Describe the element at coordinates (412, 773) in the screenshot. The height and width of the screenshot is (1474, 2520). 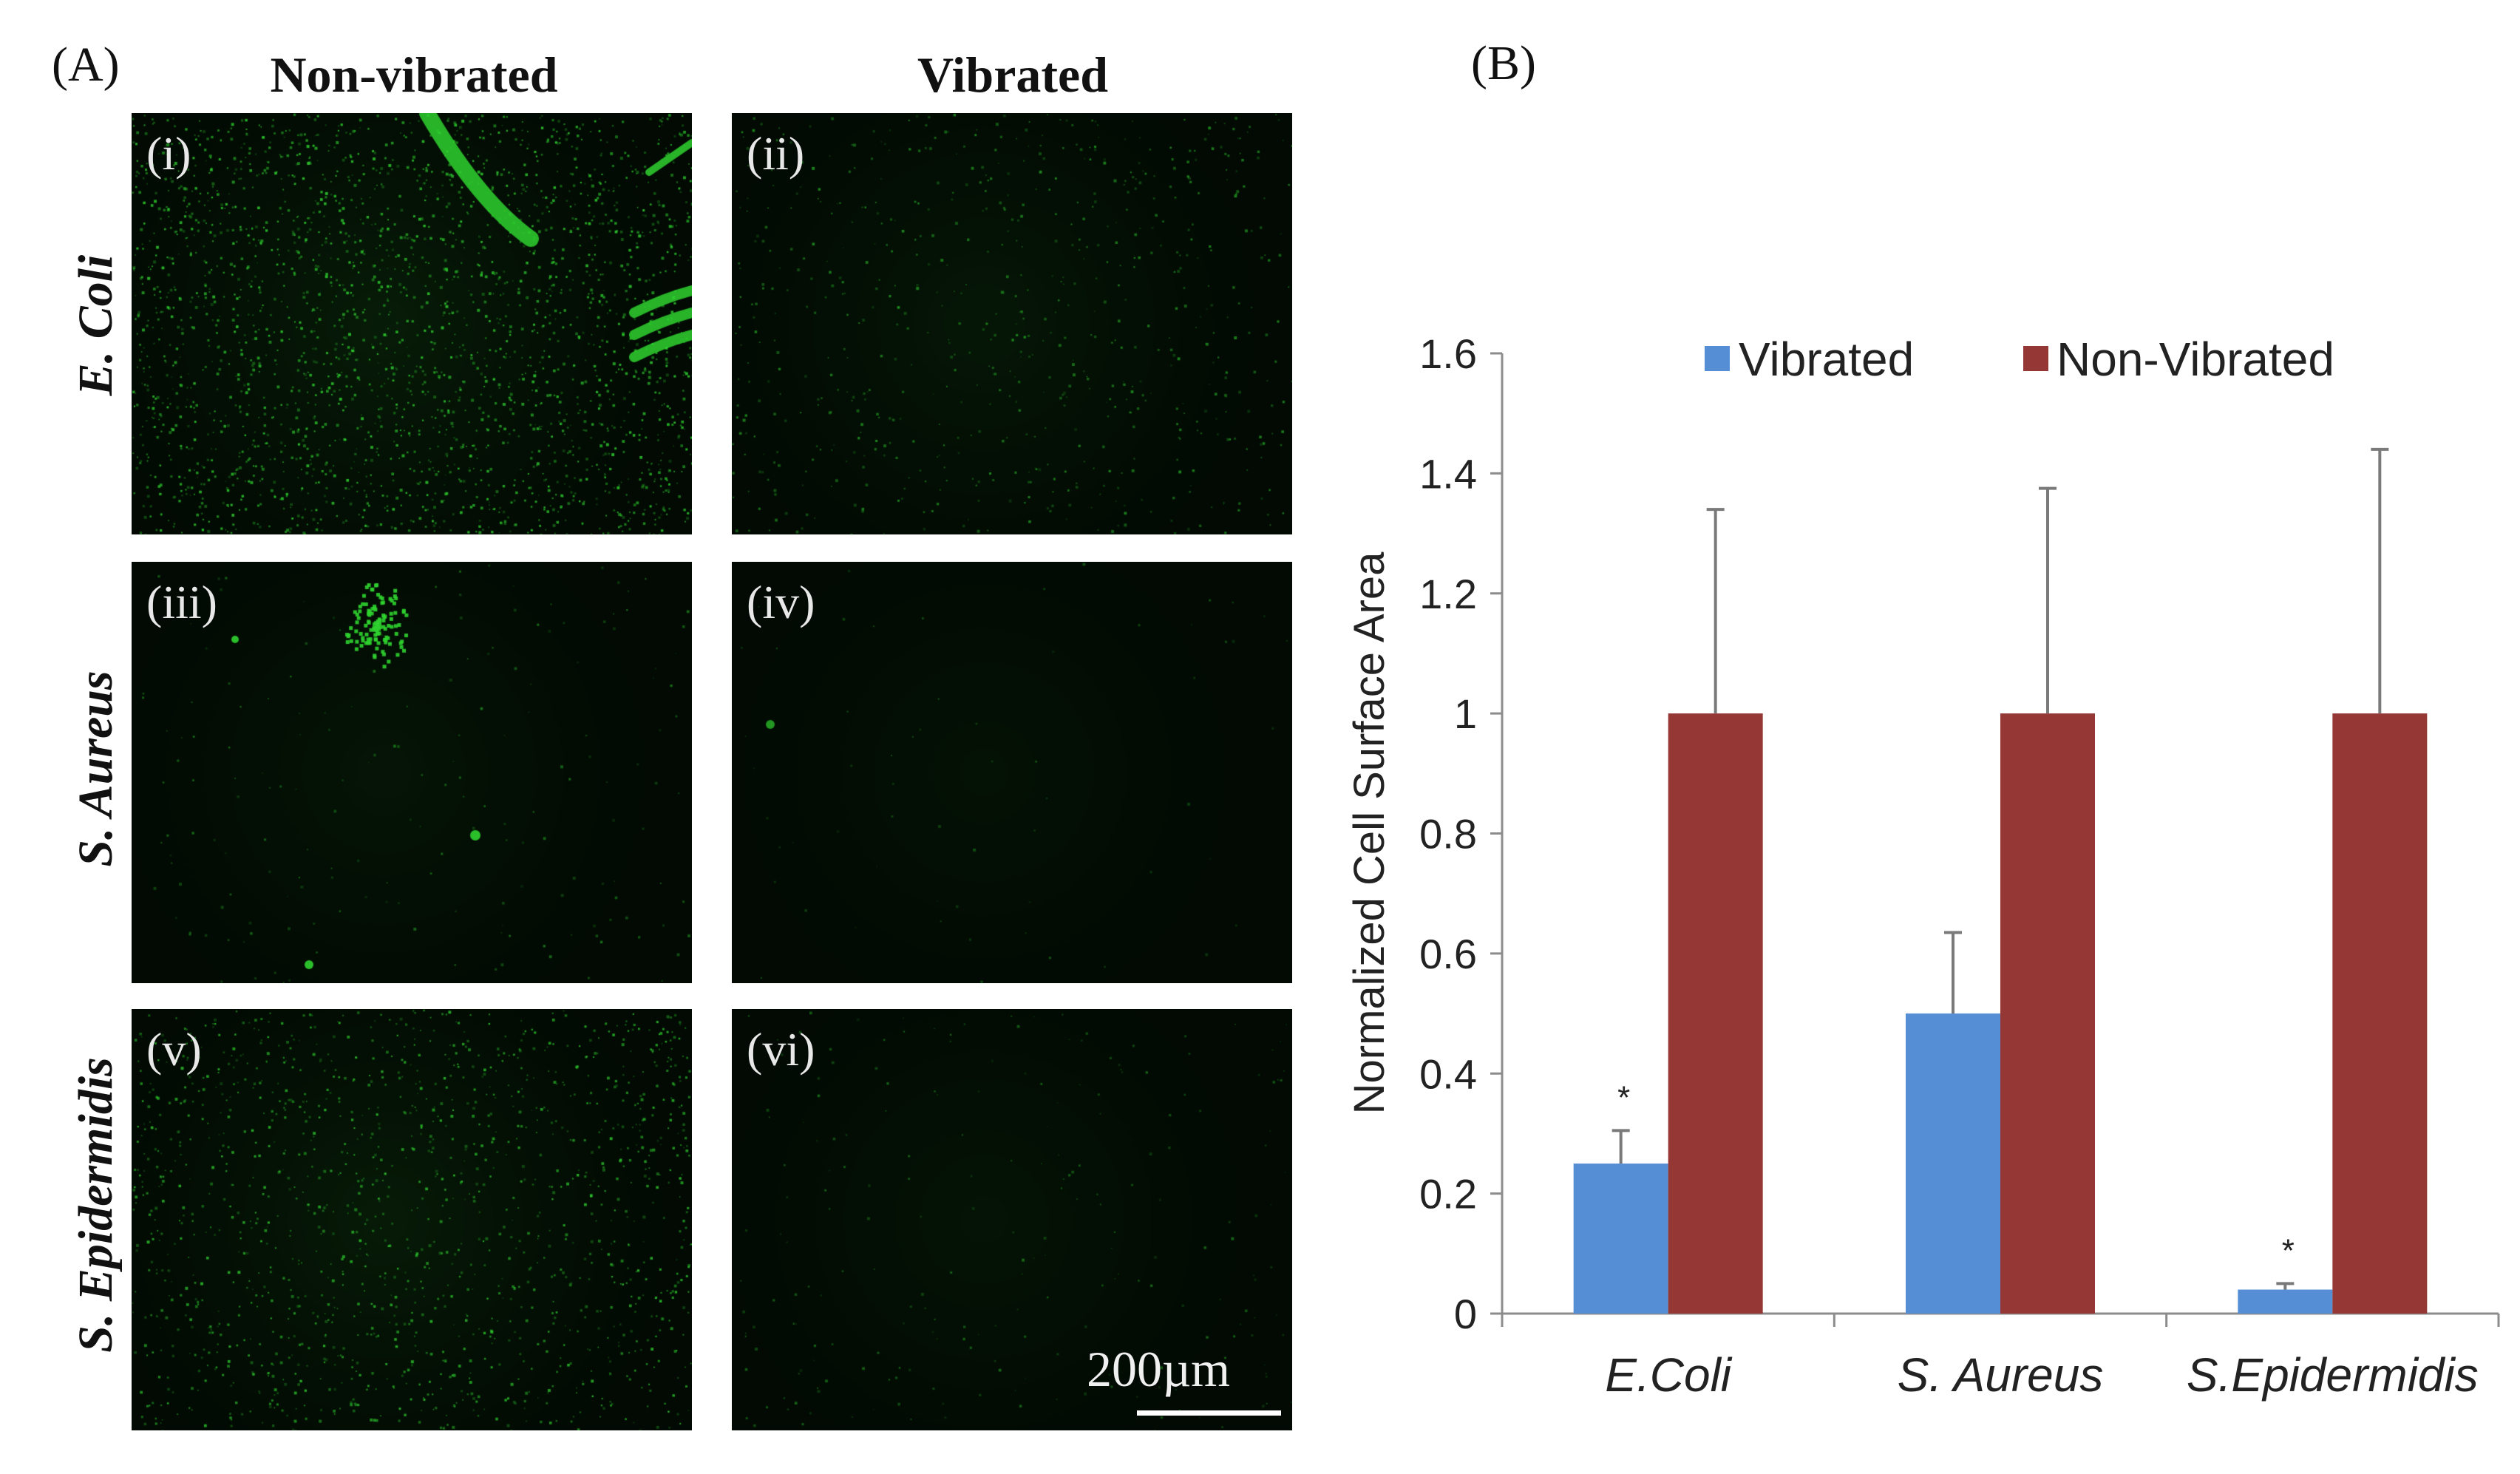
I see `micrograph-s-aureus-non-vibrated: (iii)` at that location.